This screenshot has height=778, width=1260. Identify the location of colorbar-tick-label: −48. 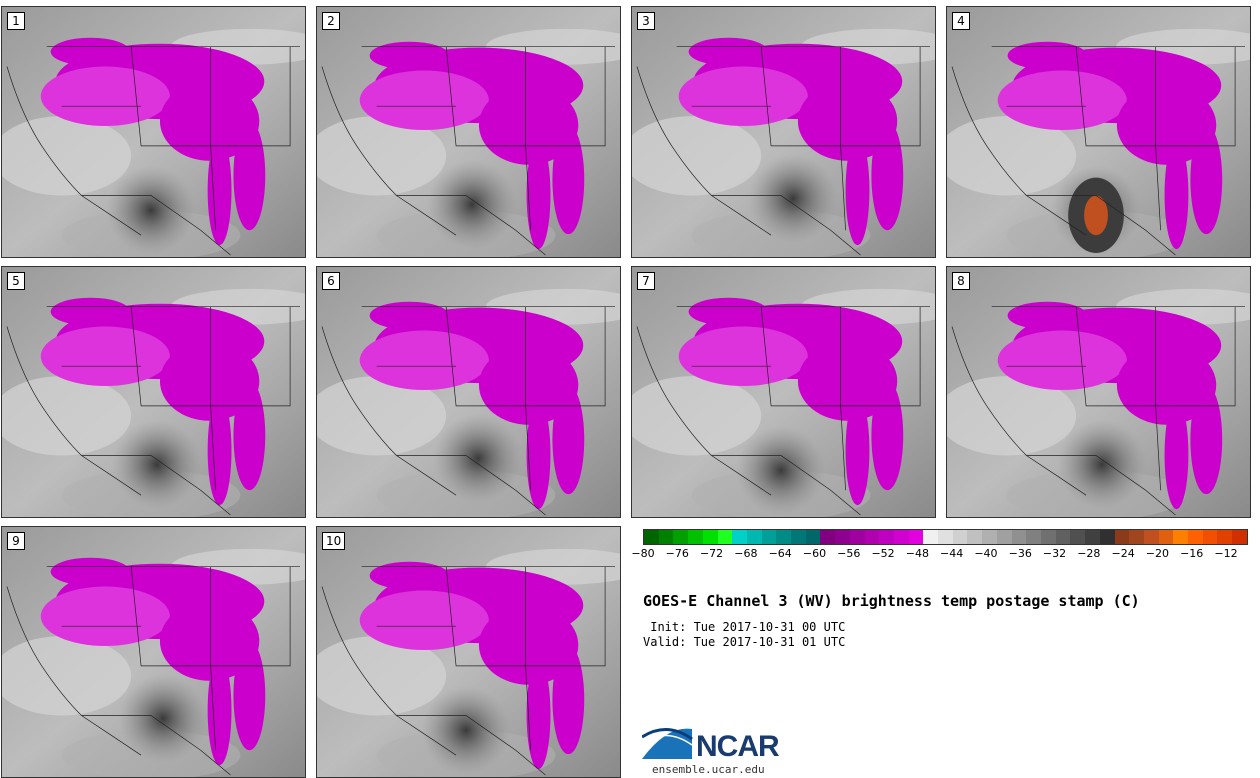
(917, 553).